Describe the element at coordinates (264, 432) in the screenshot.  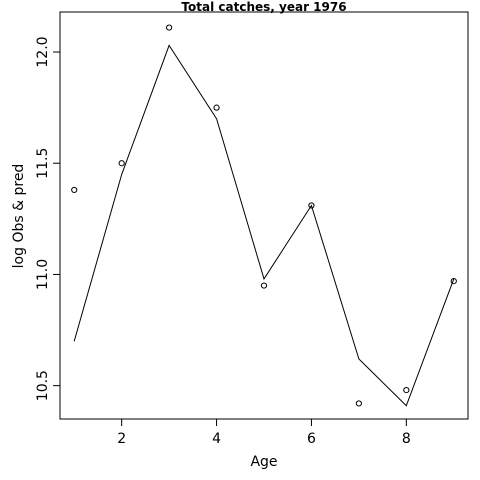
I see `x-axis: 2 4 6 8` at that location.